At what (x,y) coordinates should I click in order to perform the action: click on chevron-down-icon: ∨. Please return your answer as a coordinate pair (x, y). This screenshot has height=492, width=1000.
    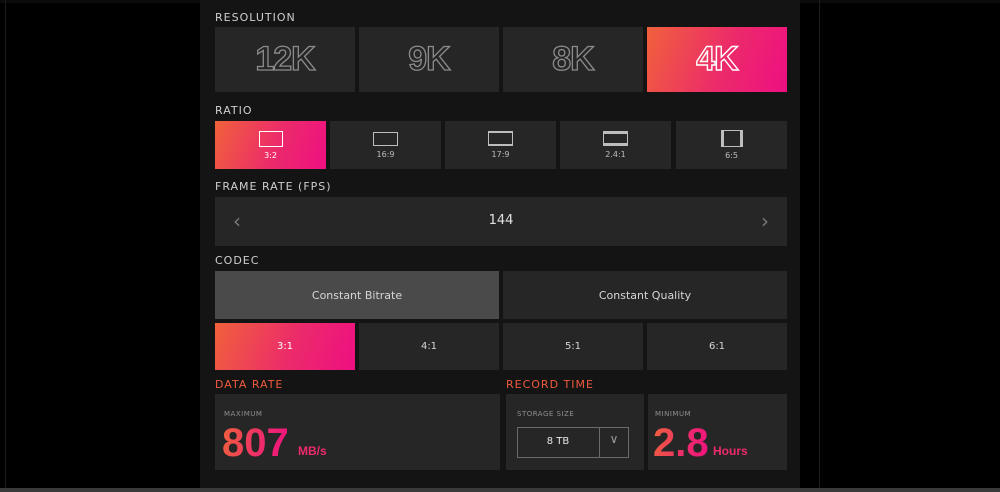
    Looking at the image, I should click on (614, 439).